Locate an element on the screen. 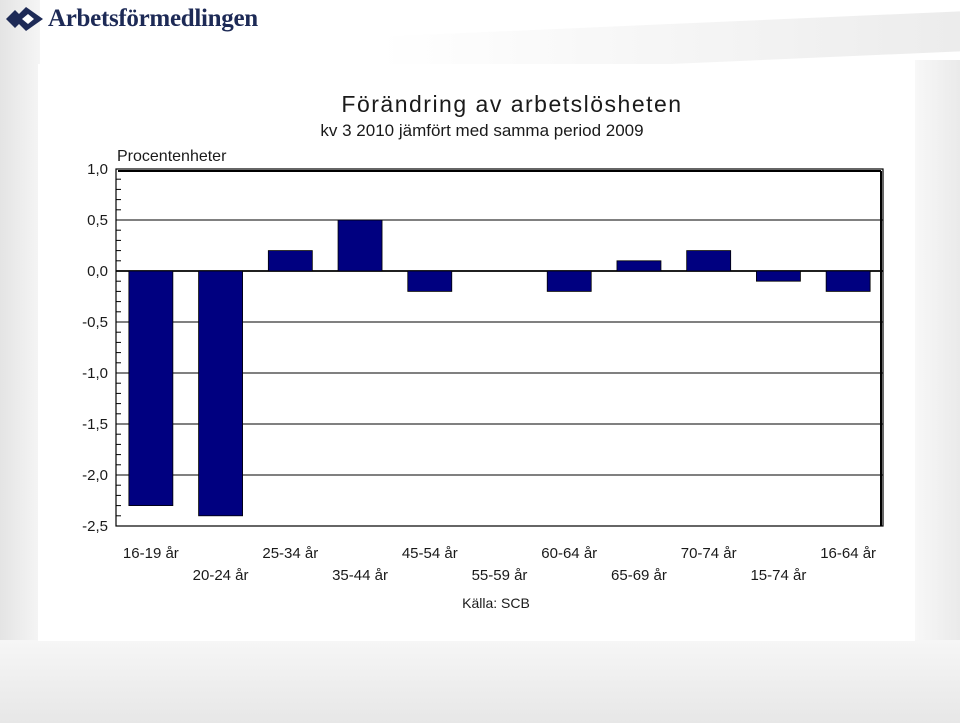  y-axis-label: Procentenheter is located at coordinates (172, 156).